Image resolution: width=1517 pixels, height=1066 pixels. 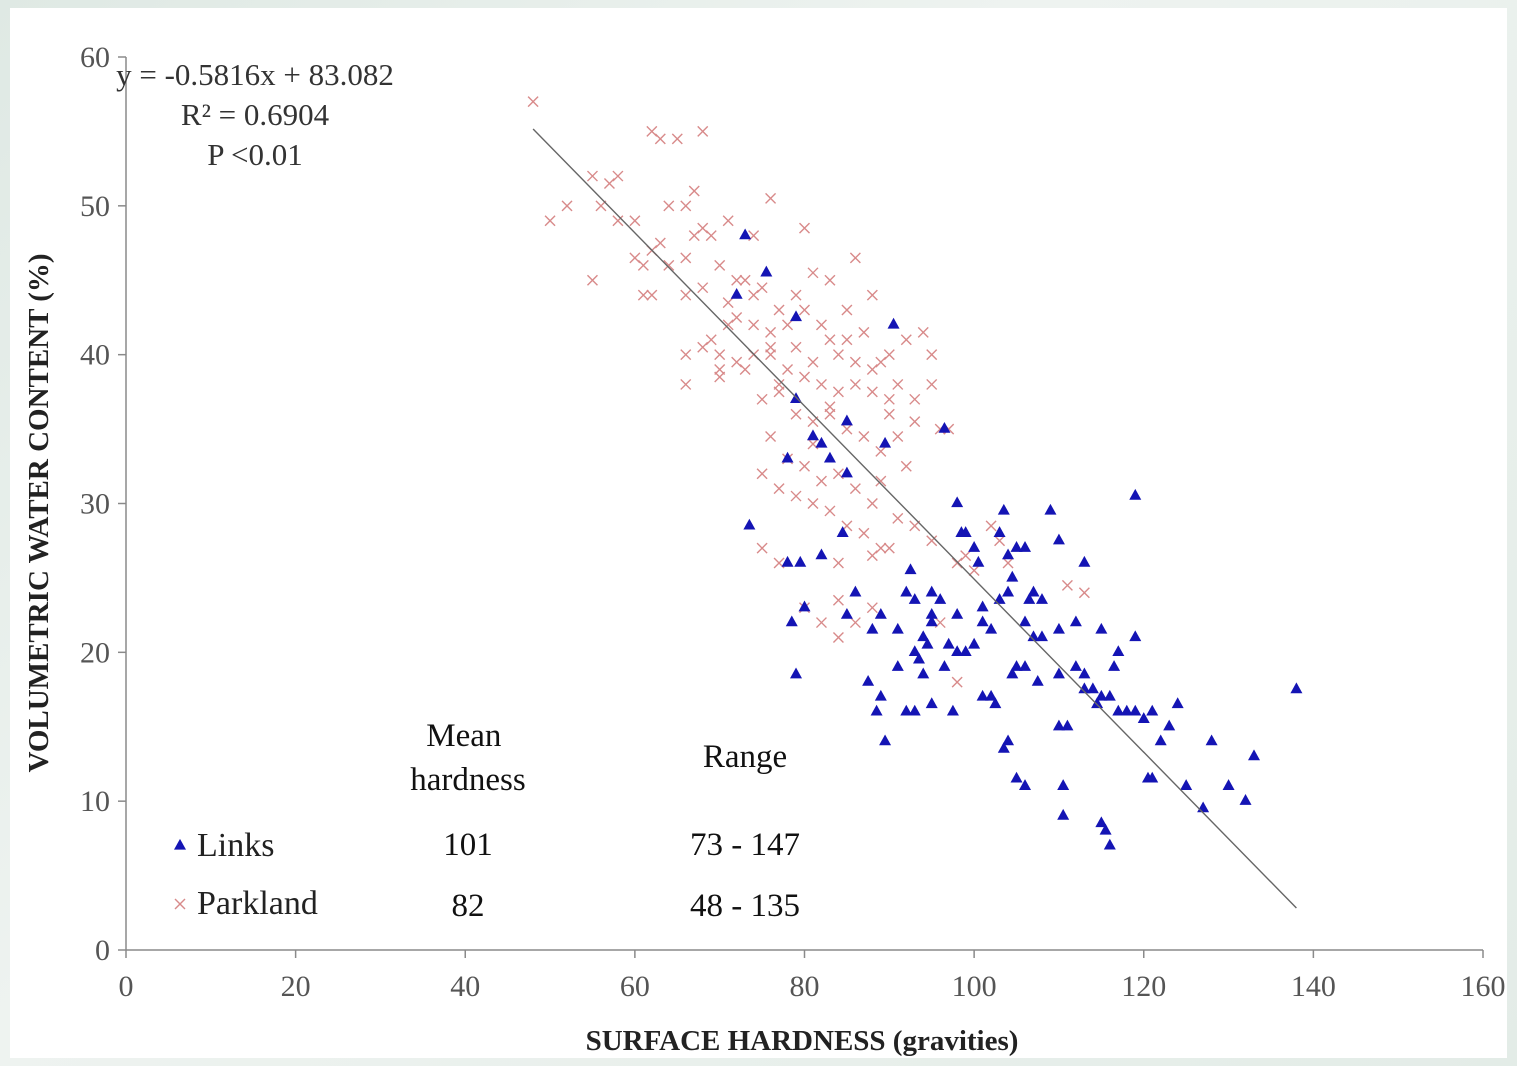 I want to click on legend-marker-links, so click(x=180, y=844).